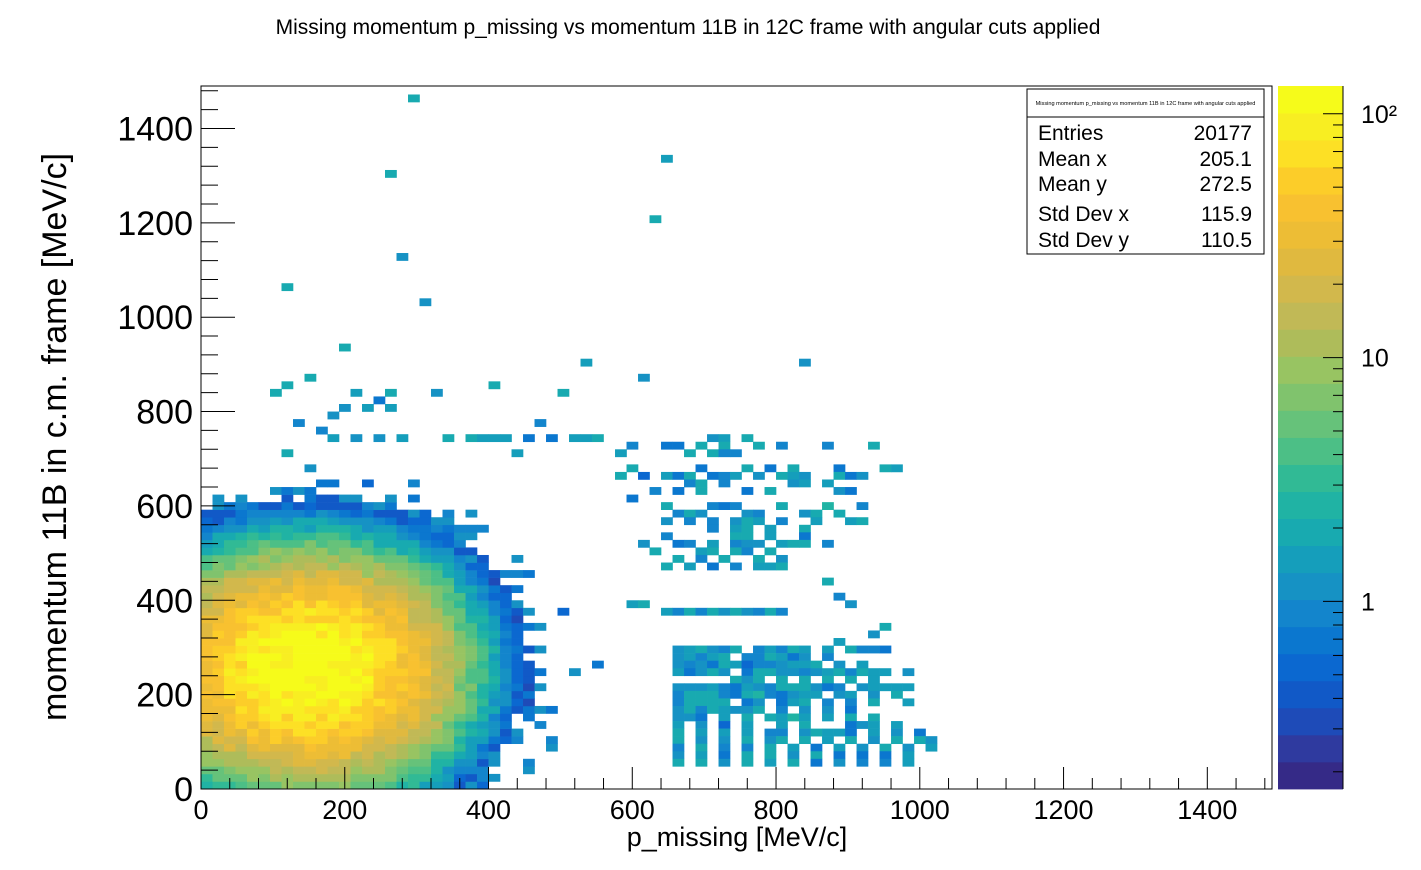 This screenshot has width=1421, height=870. I want to click on x-axis-label: p_missing [MeV/c], so click(737, 837).